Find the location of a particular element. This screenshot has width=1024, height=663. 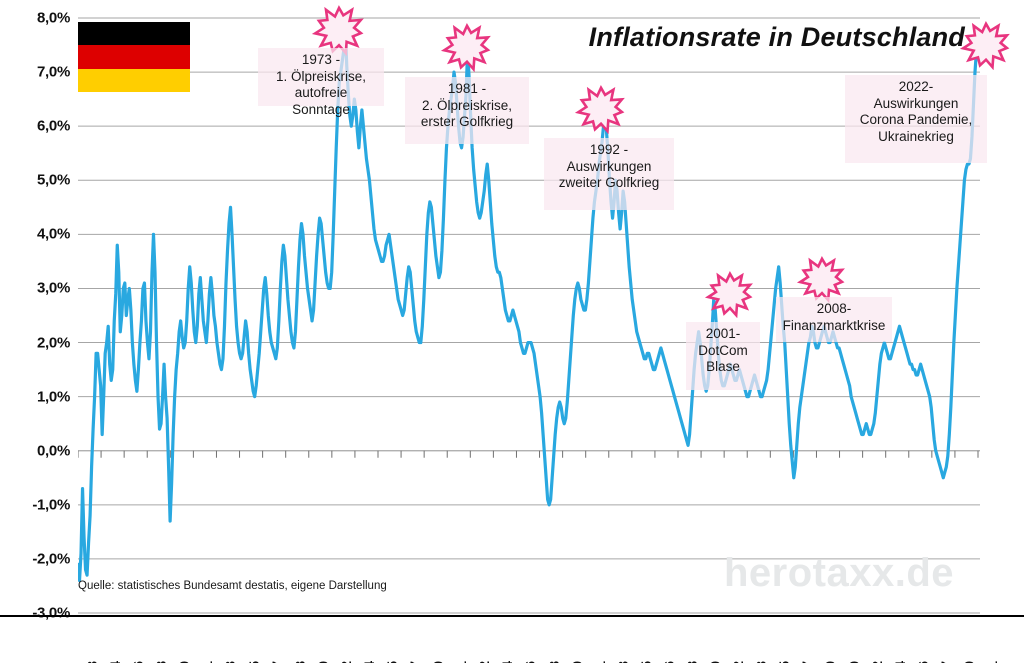

annotation-a1981: 1981 - 2. Ölpreiskrise, erster Golfkrieg is located at coordinates (467, 110).